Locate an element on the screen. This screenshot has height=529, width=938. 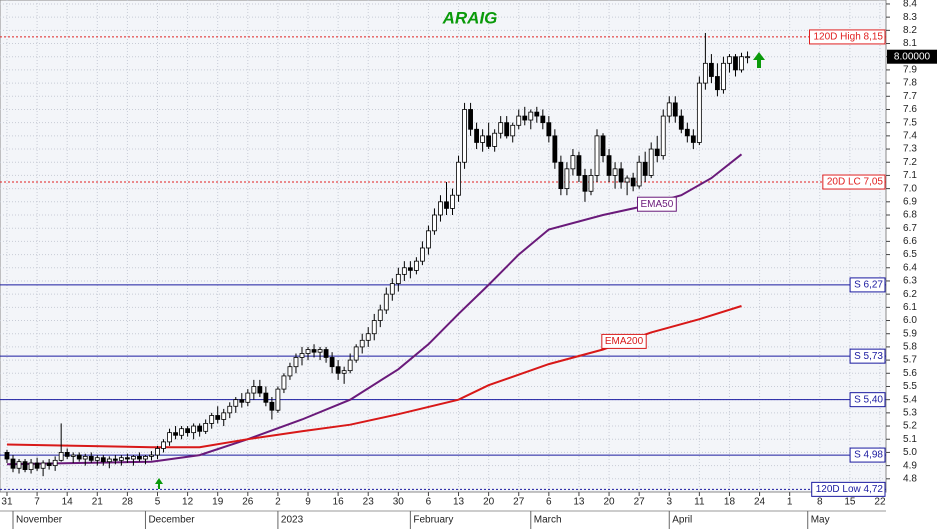
last-price-label: 8.00000 is located at coordinates (912, 56).